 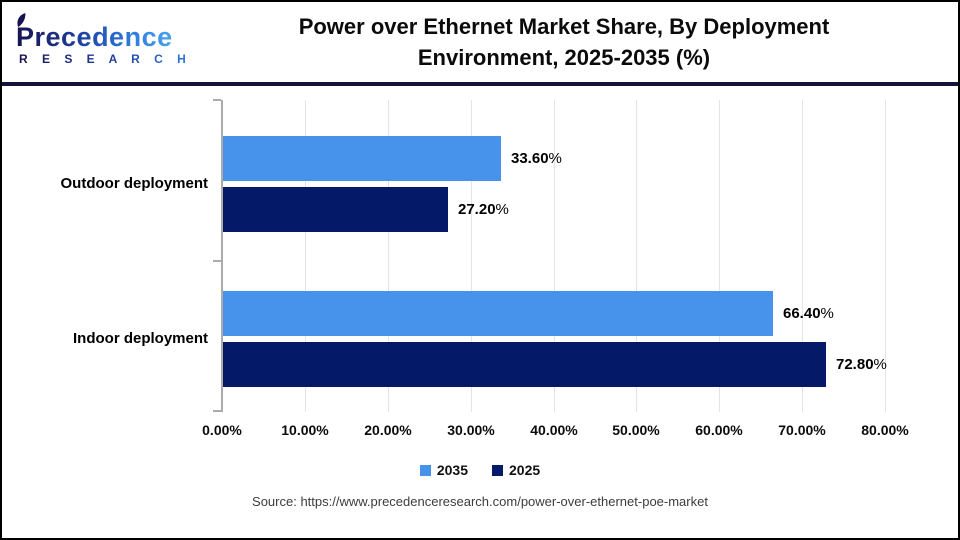 What do you see at coordinates (536, 158) in the screenshot?
I see `bar-value-label: 33.60%` at bounding box center [536, 158].